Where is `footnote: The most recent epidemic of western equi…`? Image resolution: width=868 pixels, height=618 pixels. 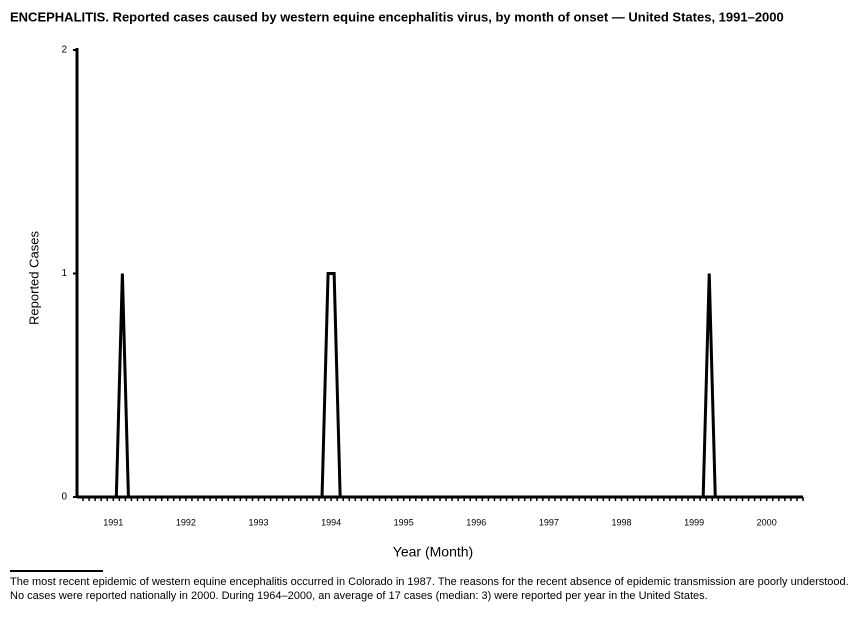
footnote: The most recent epidemic of western equi… is located at coordinates (429, 589).